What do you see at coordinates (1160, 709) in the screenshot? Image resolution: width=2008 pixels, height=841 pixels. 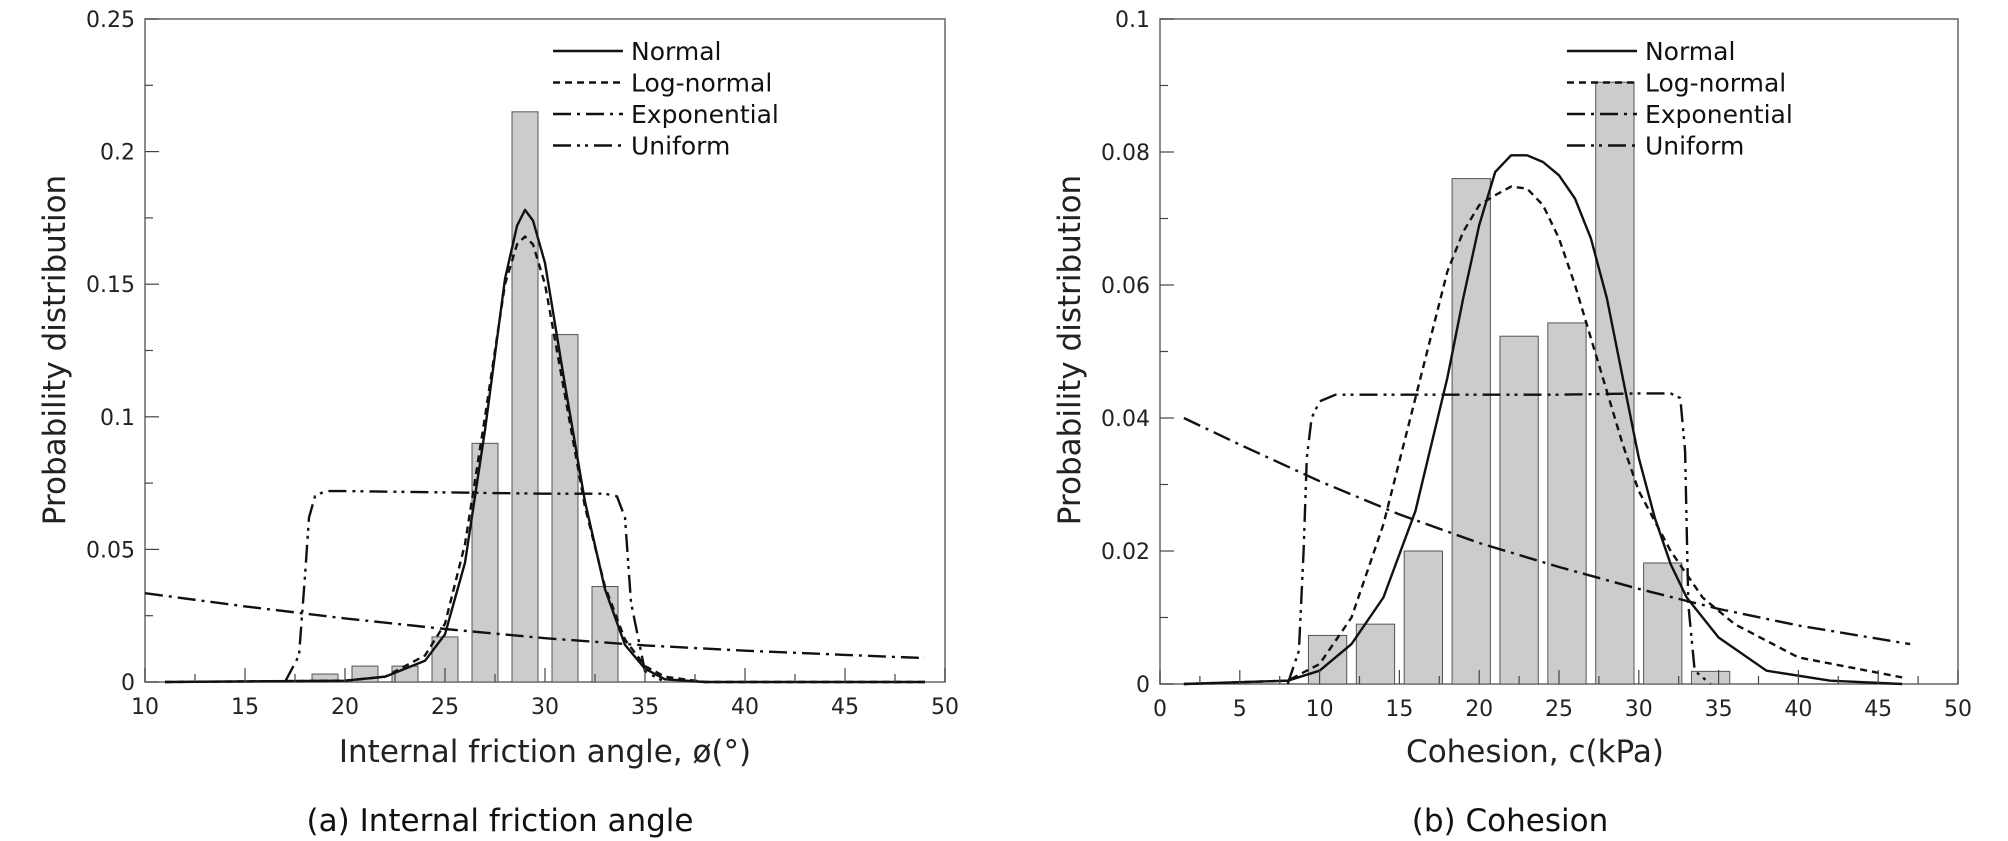 I see `x-tick-label: 0` at bounding box center [1160, 709].